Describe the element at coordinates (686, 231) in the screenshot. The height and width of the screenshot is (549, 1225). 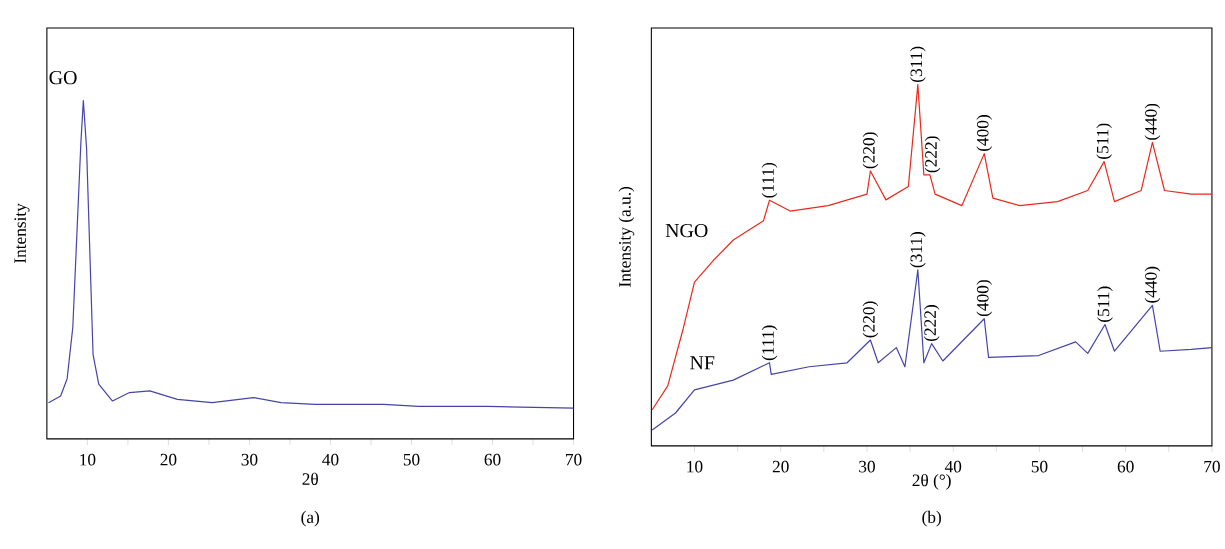
I see `series-label: NGO` at that location.